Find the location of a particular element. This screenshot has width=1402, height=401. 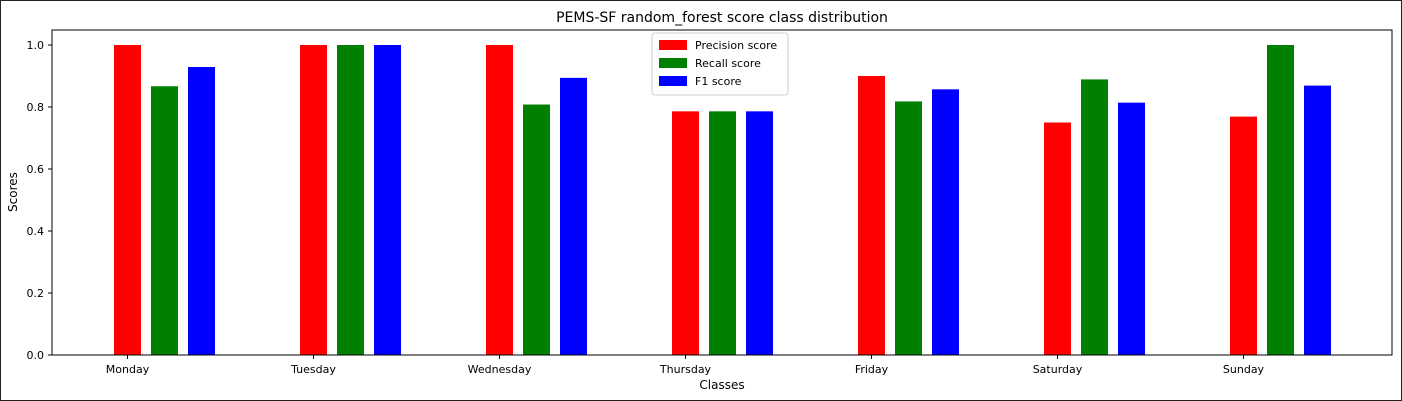

legend-label-recall-score: Recall score is located at coordinates (728, 63).